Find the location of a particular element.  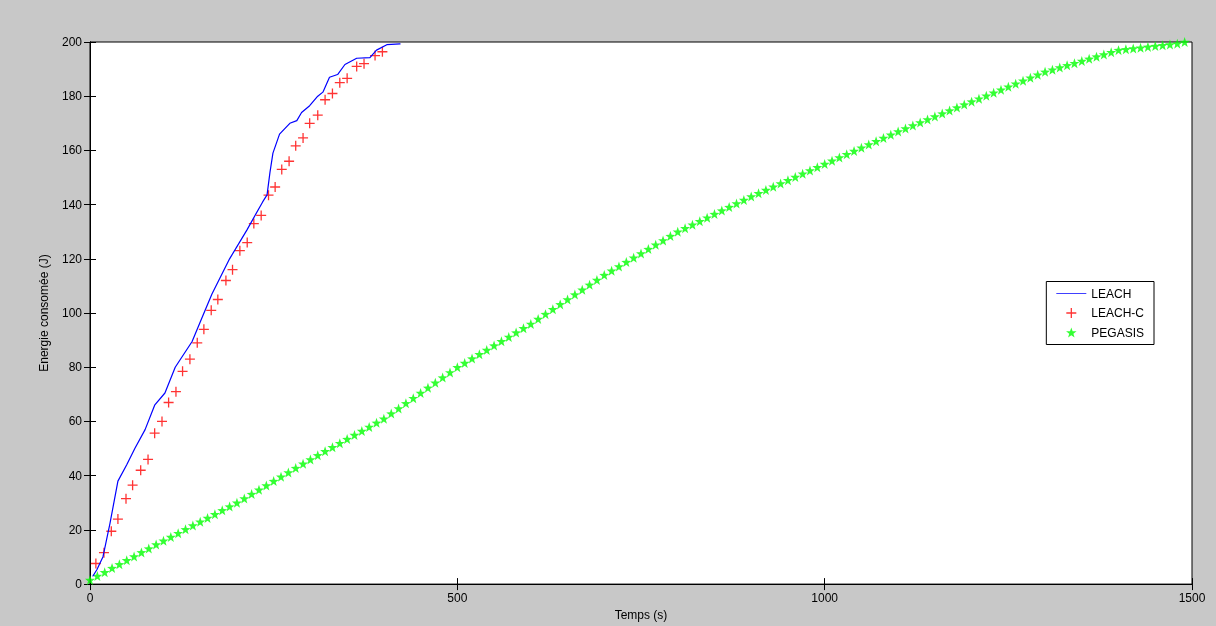

y-axis-title: Energie consomée (J) is located at coordinates (44, 313).